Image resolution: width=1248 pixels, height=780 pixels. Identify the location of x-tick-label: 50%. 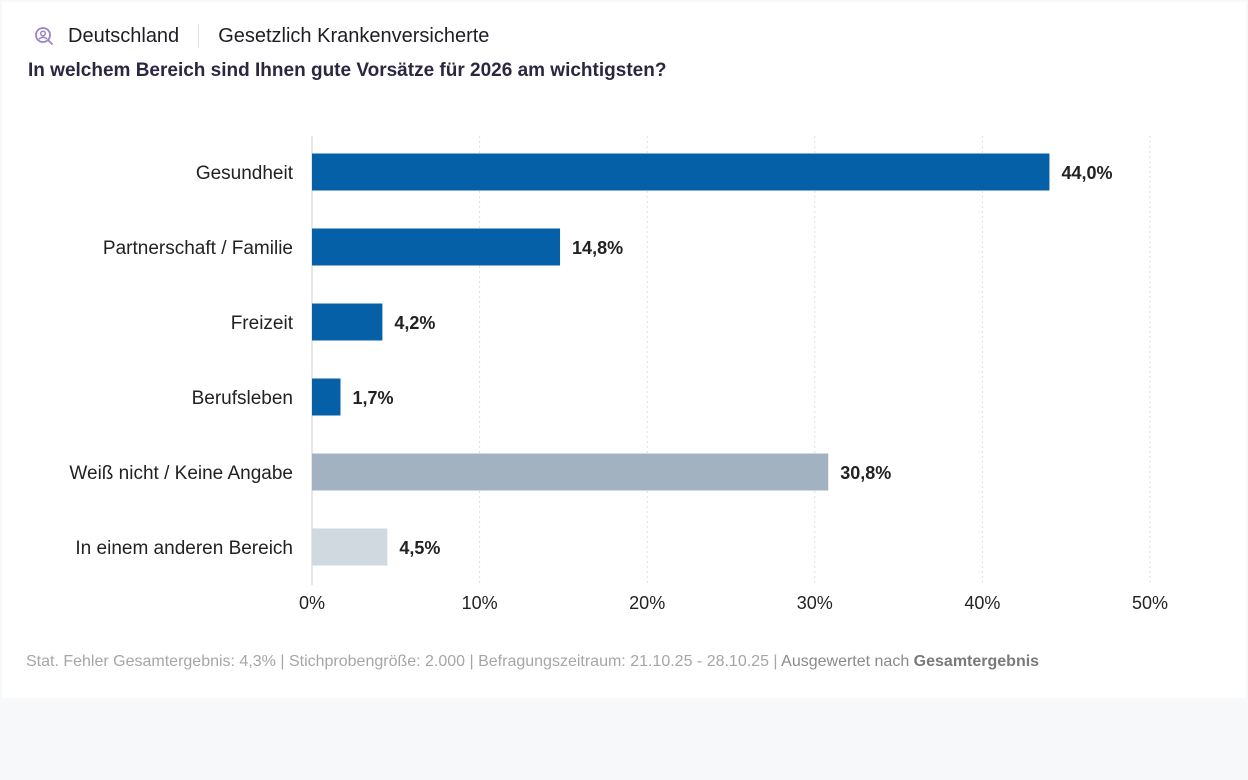
(1150, 603).